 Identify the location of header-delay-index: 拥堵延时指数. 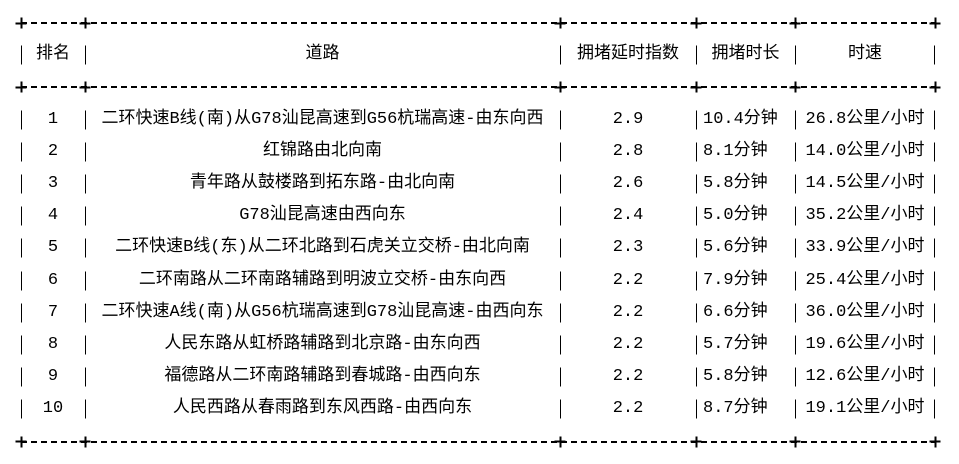
(628, 55).